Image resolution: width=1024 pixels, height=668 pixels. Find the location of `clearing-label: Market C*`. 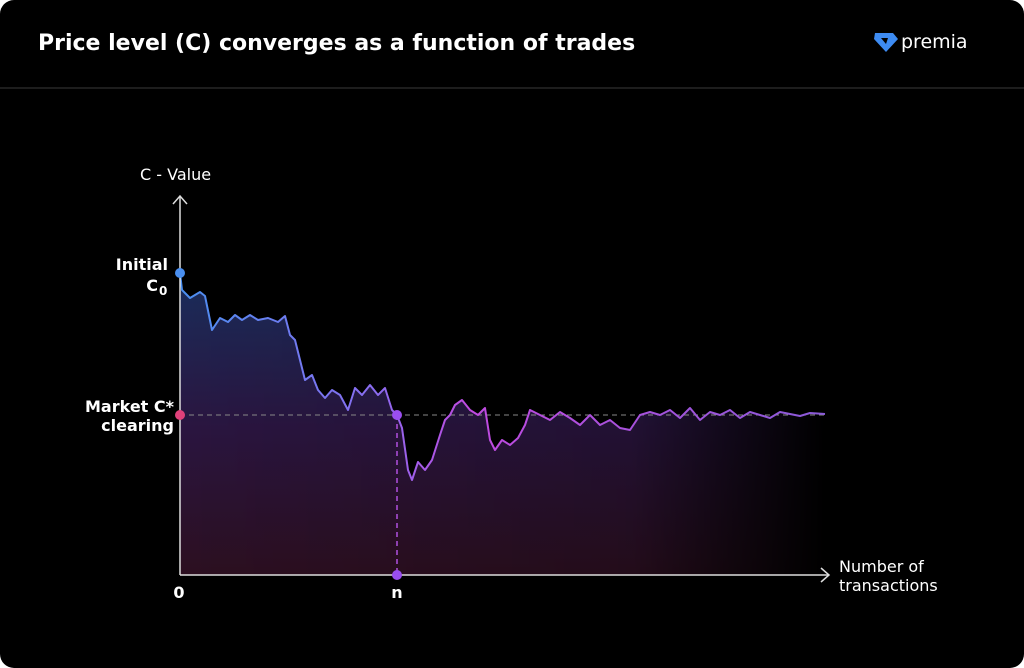

clearing-label: Market C* is located at coordinates (130, 406).